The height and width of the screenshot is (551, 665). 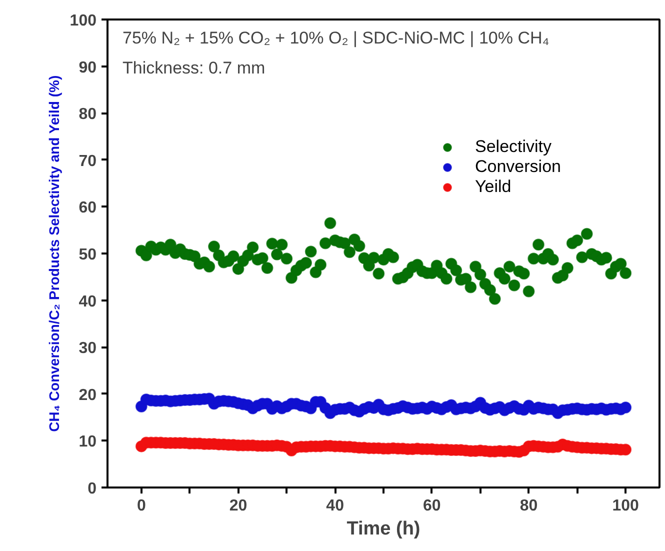 What do you see at coordinates (87, 67) in the screenshot?
I see `y-tick-label: 90` at bounding box center [87, 67].